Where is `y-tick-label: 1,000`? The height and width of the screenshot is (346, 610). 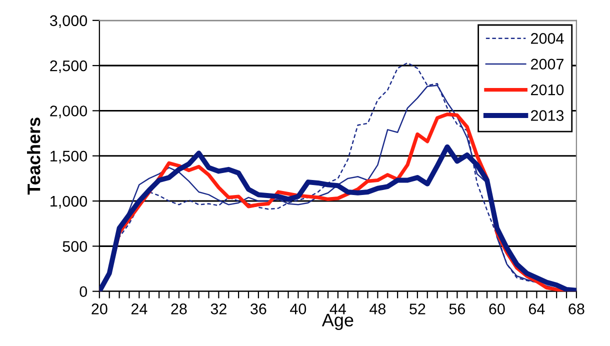 y-tick-label: 1,000 is located at coordinates (69, 202).